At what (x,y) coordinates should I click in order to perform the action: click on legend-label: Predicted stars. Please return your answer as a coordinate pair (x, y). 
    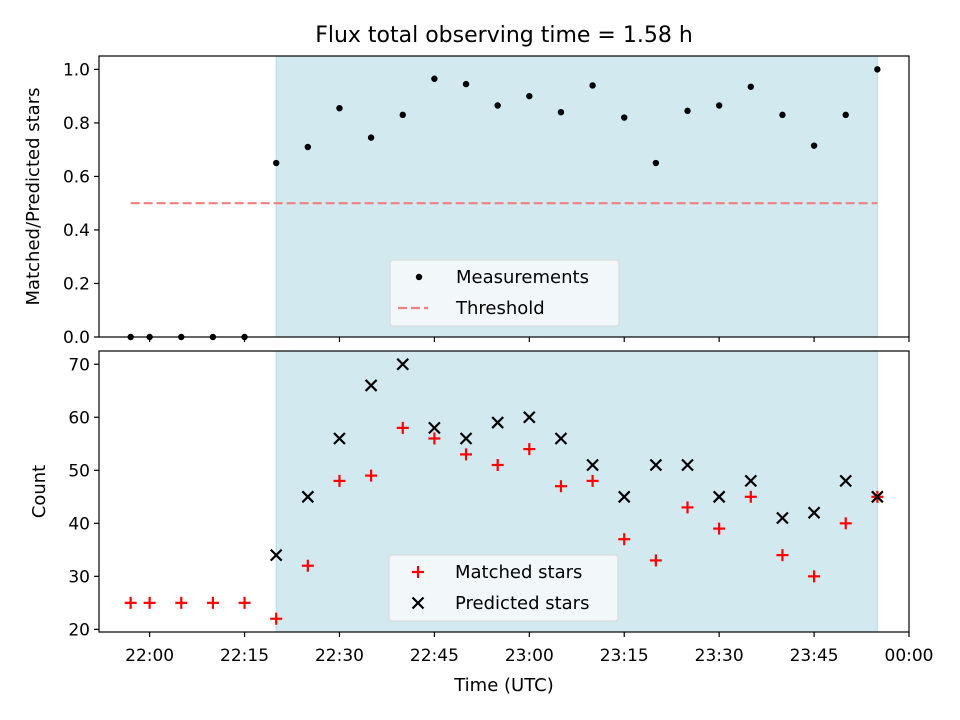
    Looking at the image, I should click on (522, 603).